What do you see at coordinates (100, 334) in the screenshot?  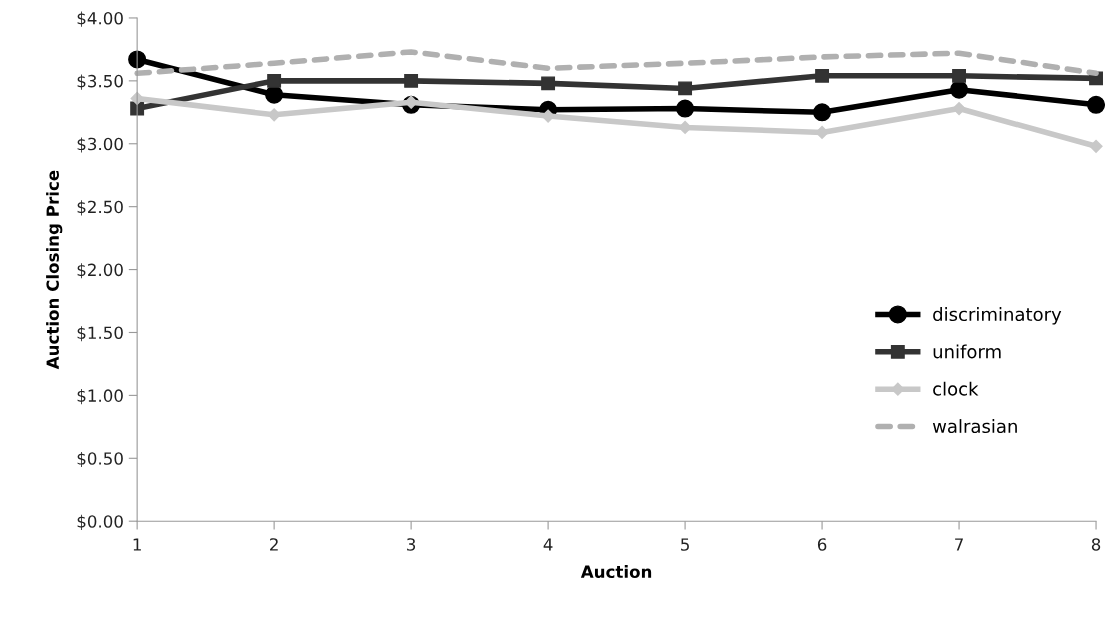 I see `y-tick-label: $1.50` at bounding box center [100, 334].